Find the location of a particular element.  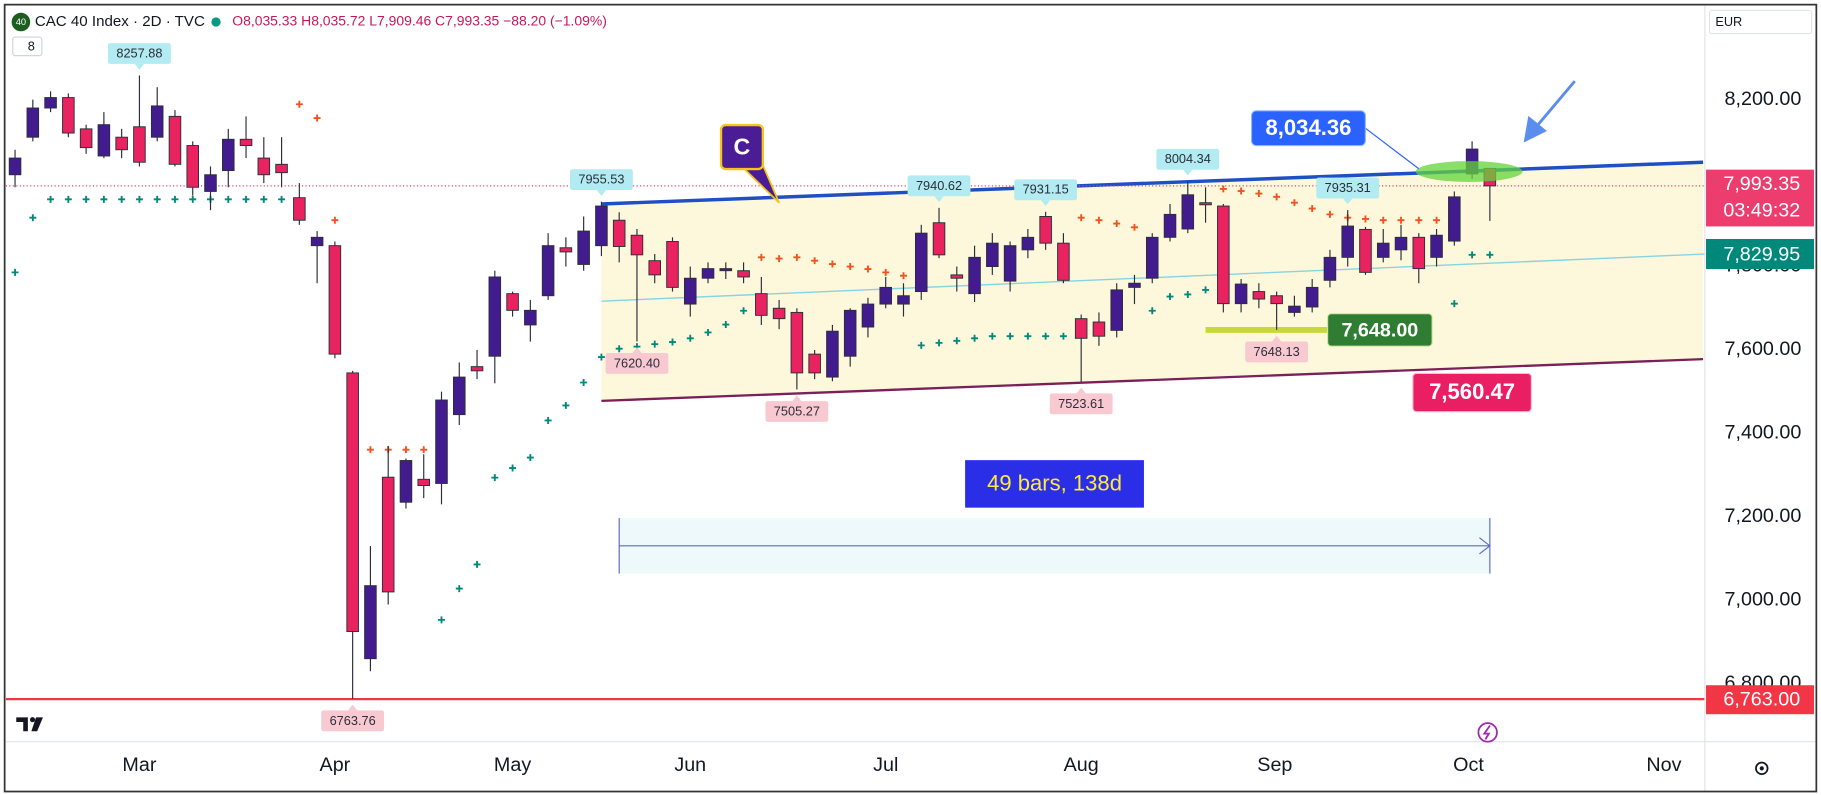

badge-text: 40 is located at coordinates (21, 22).